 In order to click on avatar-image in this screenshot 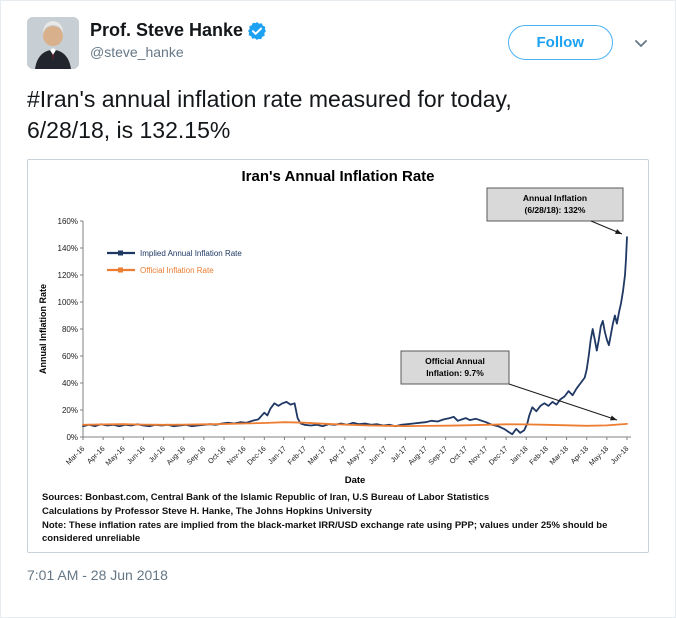, I will do `click(53, 43)`.